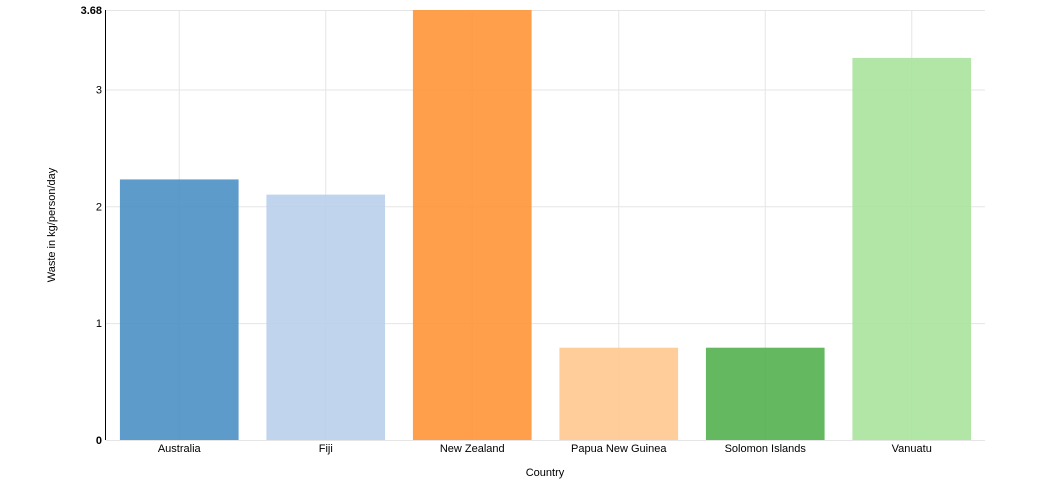  I want to click on y-tick-label: 2, so click(99, 207).